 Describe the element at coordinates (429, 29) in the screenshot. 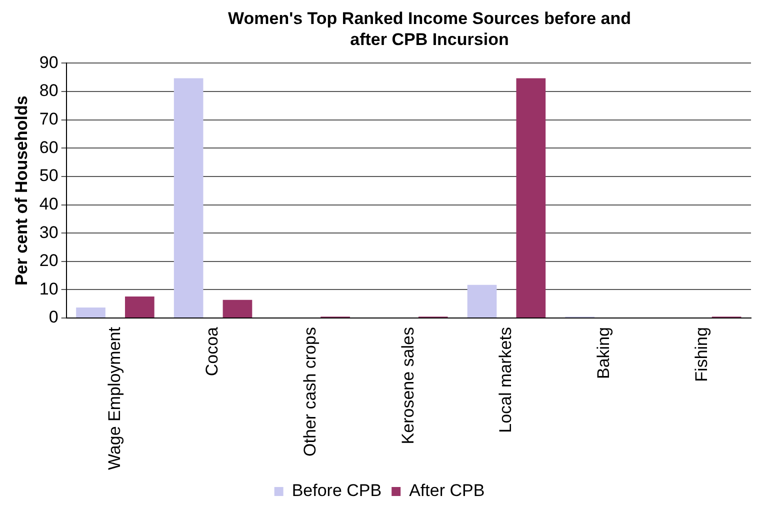

I see `chart-title: Women's Top Ranked Income Sources before and after CPB Incursion` at that location.